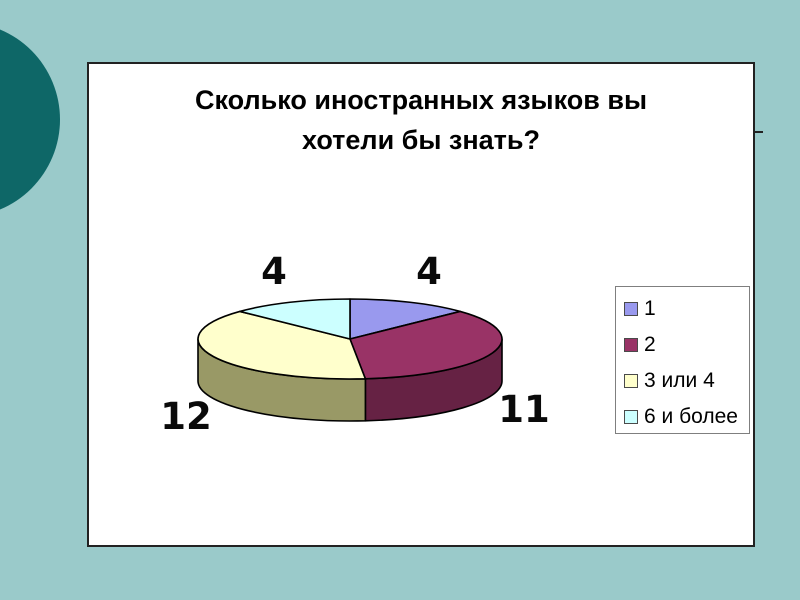 Image resolution: width=800 pixels, height=600 pixels. What do you see at coordinates (650, 344) in the screenshot?
I see `legend-item-label: 2` at bounding box center [650, 344].